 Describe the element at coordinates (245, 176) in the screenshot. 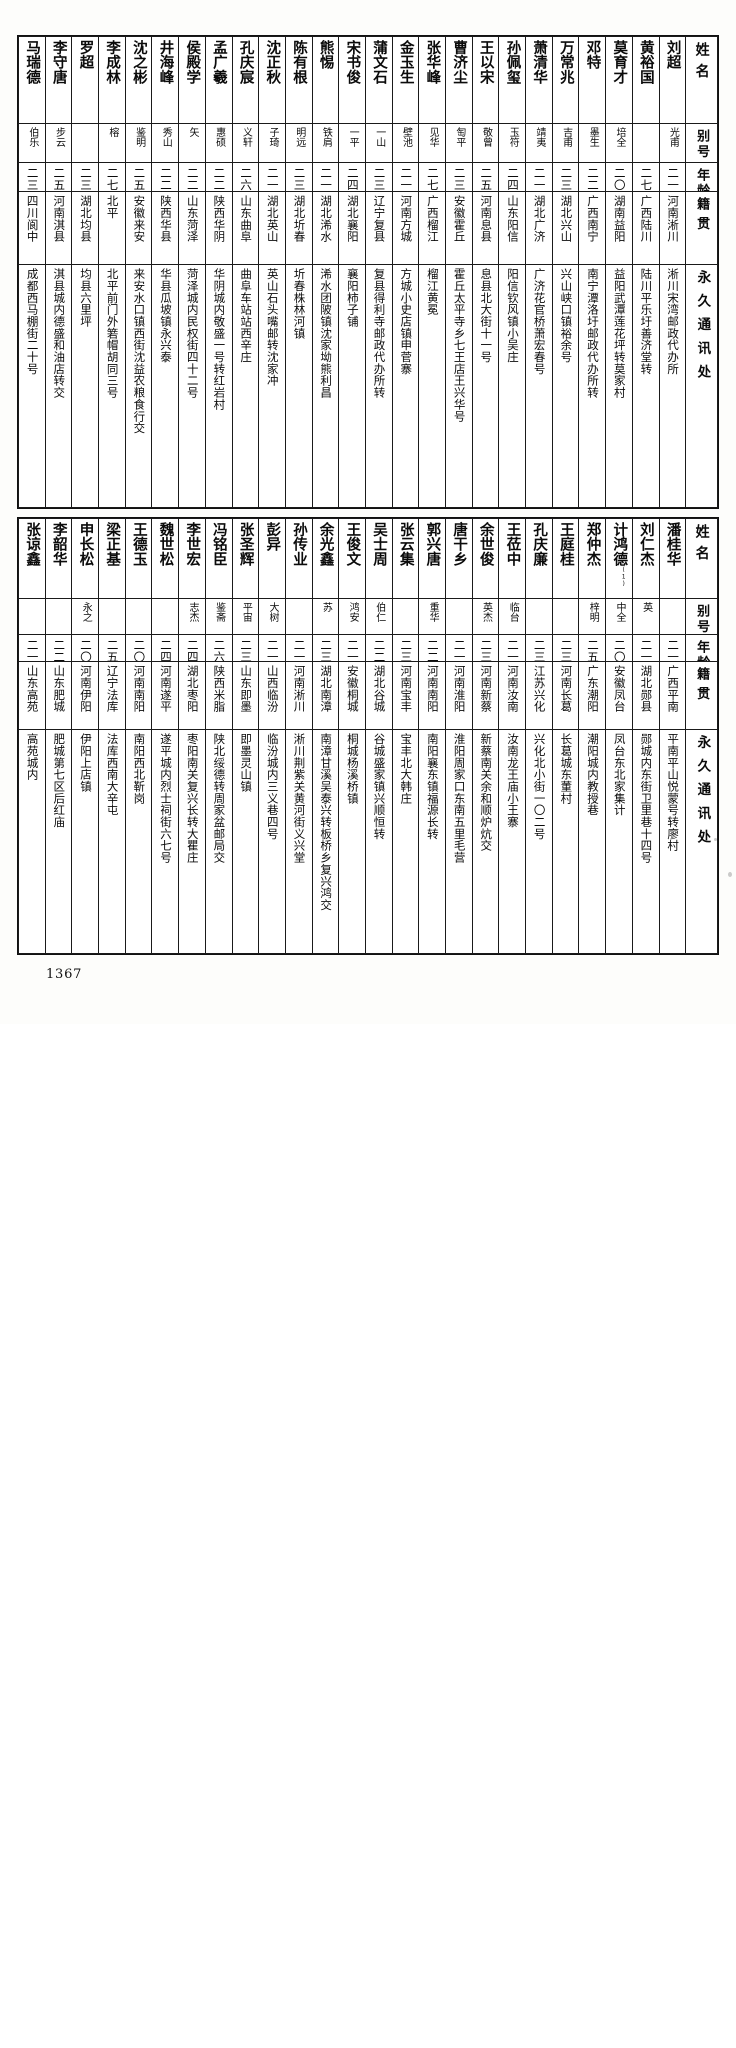

I see `cell-age: 二六` at that location.